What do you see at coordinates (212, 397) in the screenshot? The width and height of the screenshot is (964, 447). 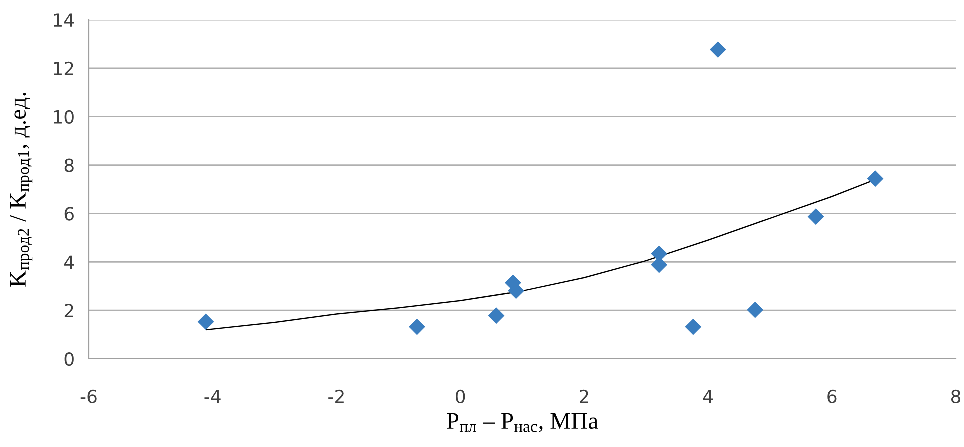 I see `x-tick-label: -4` at bounding box center [212, 397].